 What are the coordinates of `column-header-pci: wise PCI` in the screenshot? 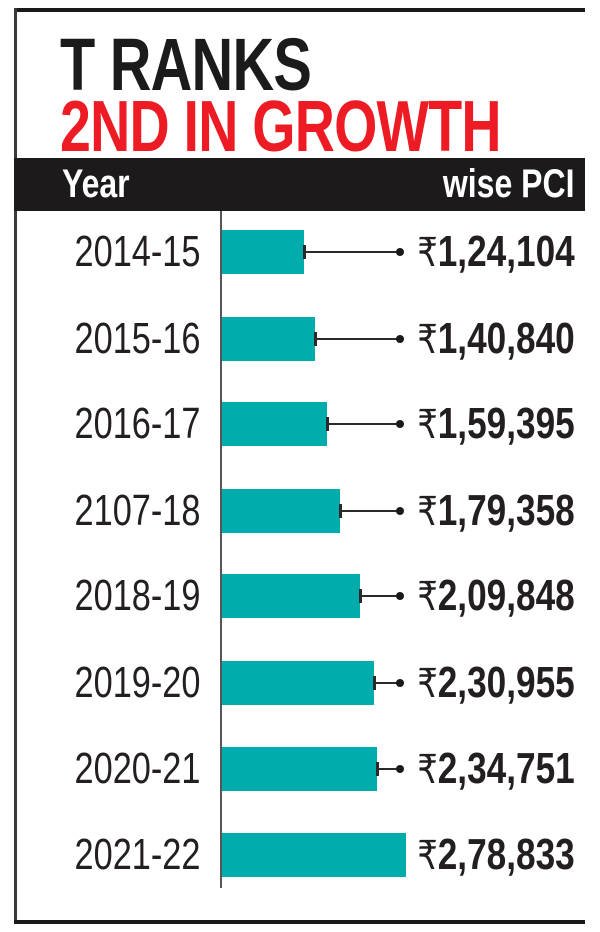 It's located at (509, 184).